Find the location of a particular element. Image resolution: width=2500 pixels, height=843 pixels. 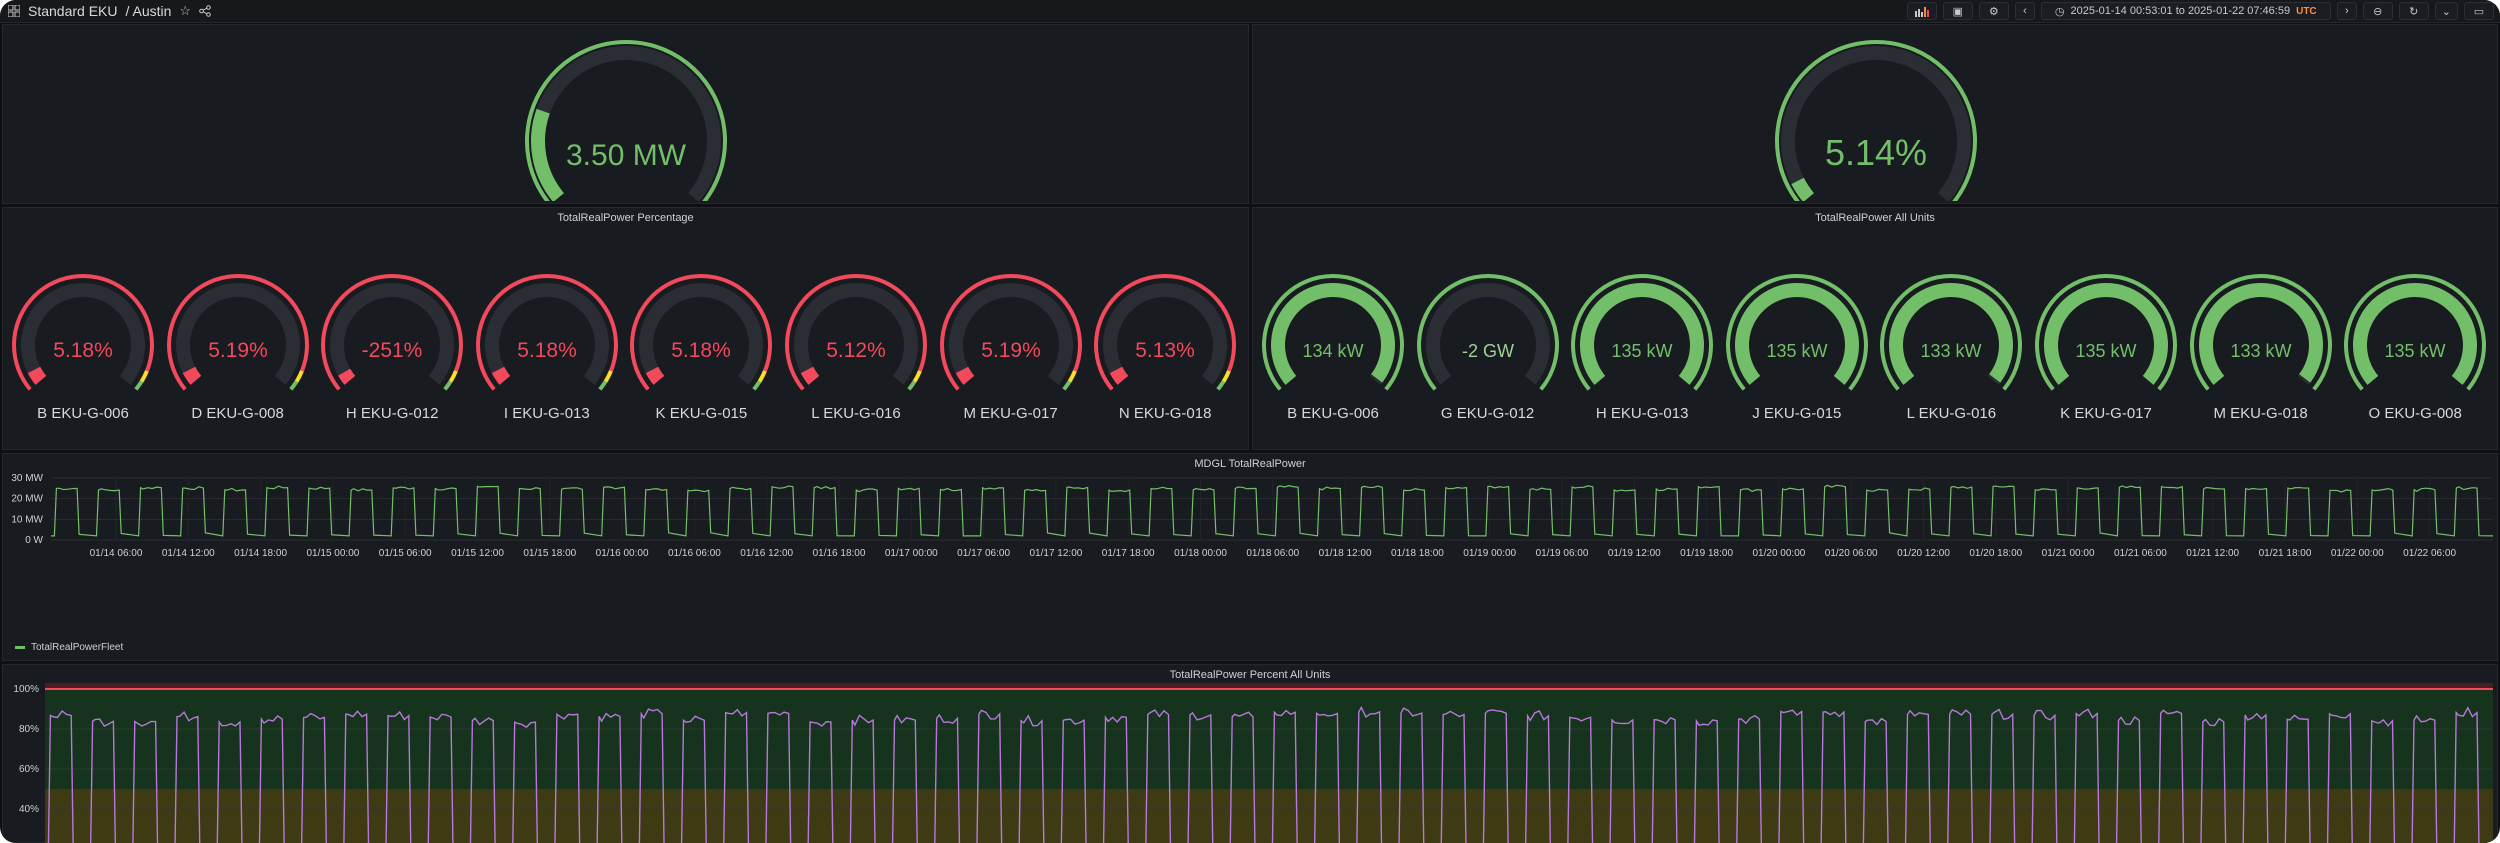

chevron-down-icon: ⌄ is located at coordinates (2446, 11).